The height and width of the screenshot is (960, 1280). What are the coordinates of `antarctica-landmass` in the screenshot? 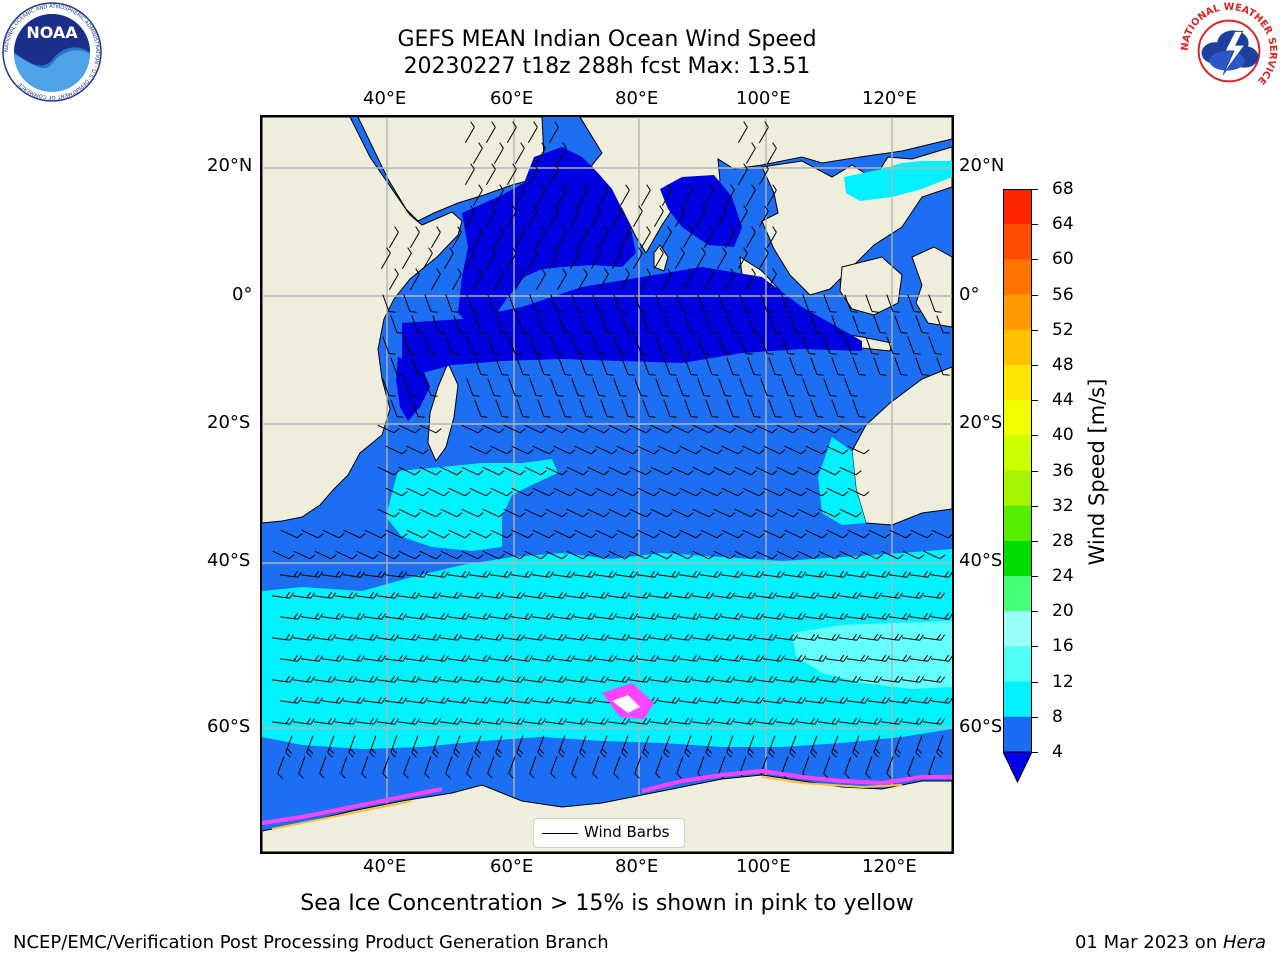 It's located at (607, 813).